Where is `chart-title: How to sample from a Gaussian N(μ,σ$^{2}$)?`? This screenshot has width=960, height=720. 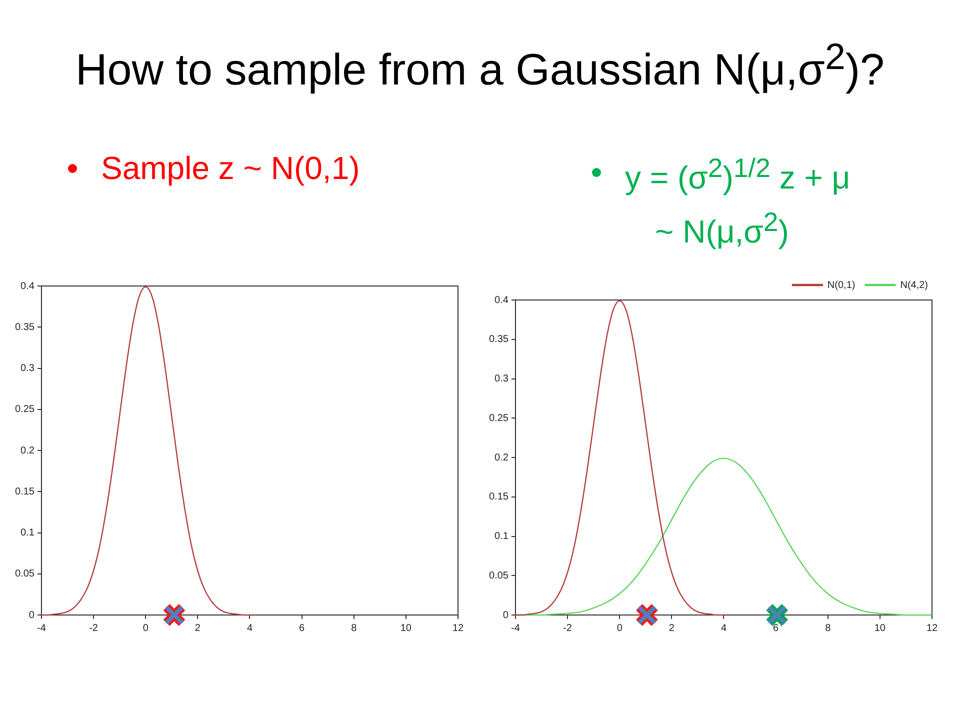 chart-title: How to sample from a Gaussian N(μ,σ$^{2}$)? is located at coordinates (480, 66).